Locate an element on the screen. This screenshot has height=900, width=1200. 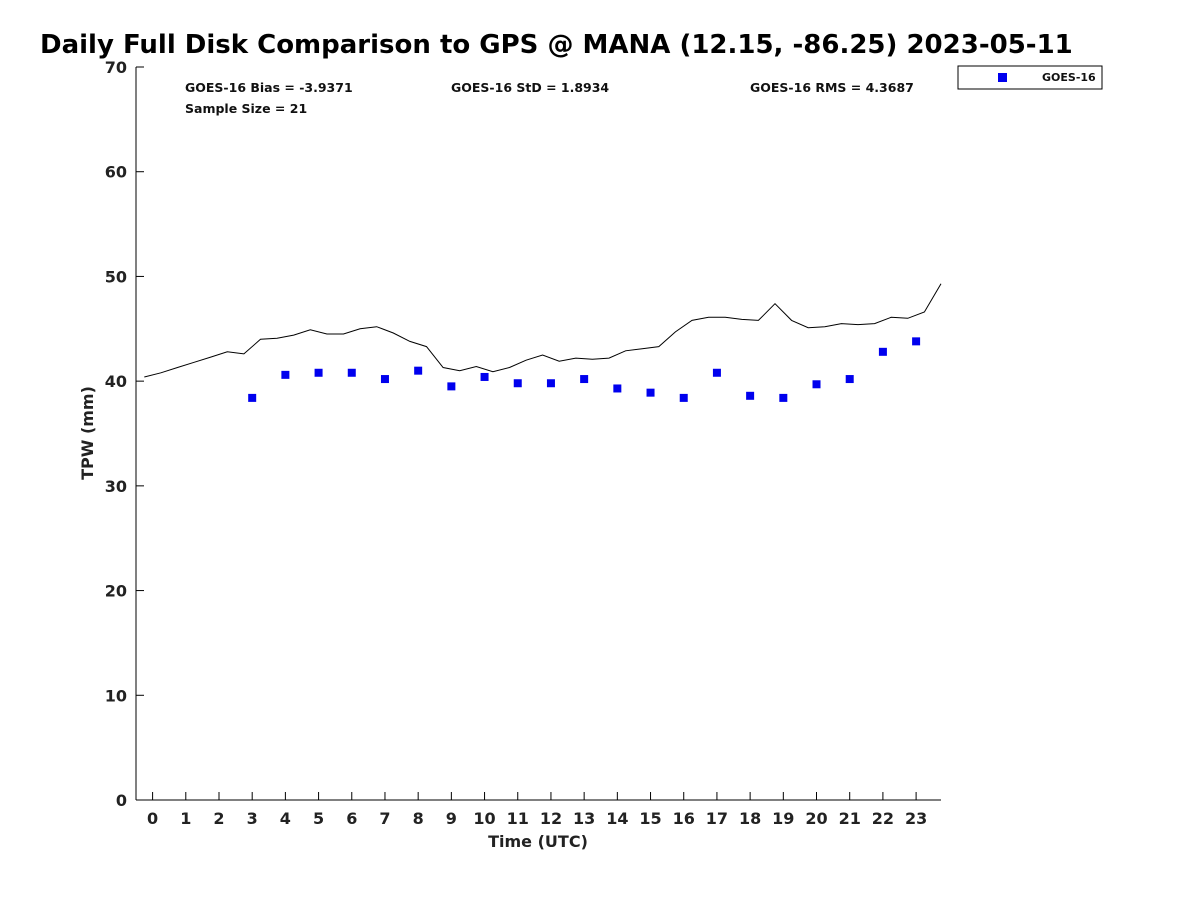
y-tick-label: 50 is located at coordinates (116, 276).